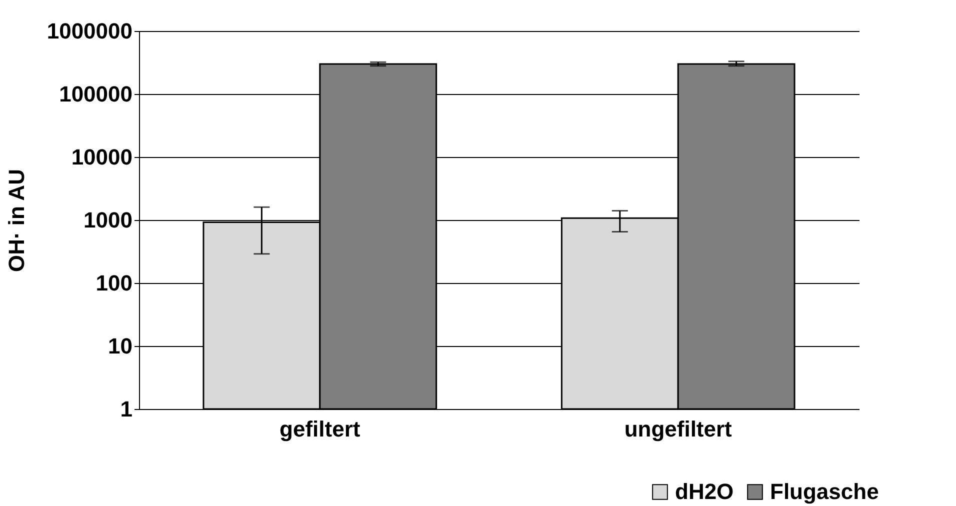  Describe the element at coordinates (16, 220) in the screenshot. I see `y-axis-title: OH· in AU` at that location.